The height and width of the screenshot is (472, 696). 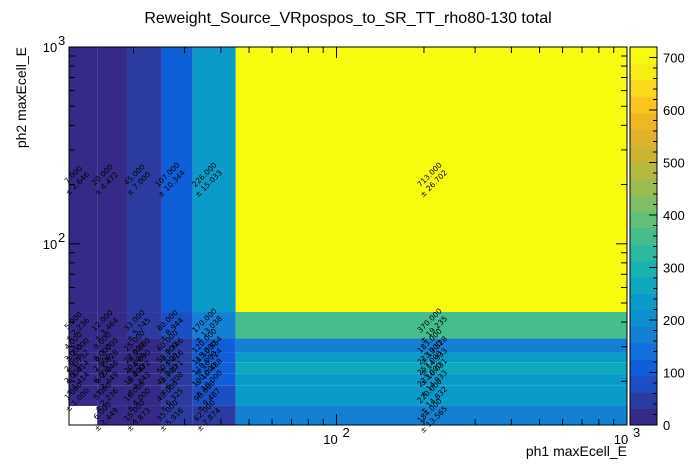 I want to click on colorbar-tick-label: 0, so click(x=666, y=425).